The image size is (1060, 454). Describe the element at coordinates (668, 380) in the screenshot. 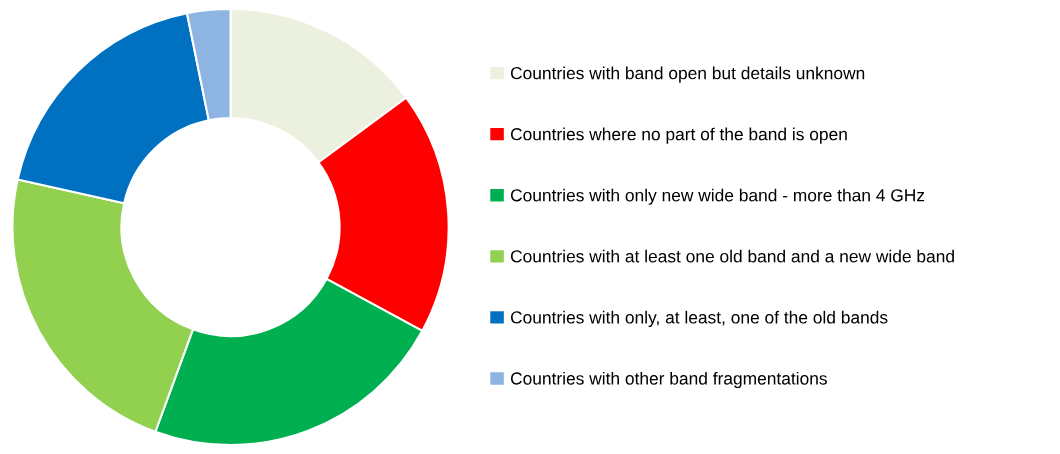

I see `legend-label: Countries with other band fragmentations` at that location.